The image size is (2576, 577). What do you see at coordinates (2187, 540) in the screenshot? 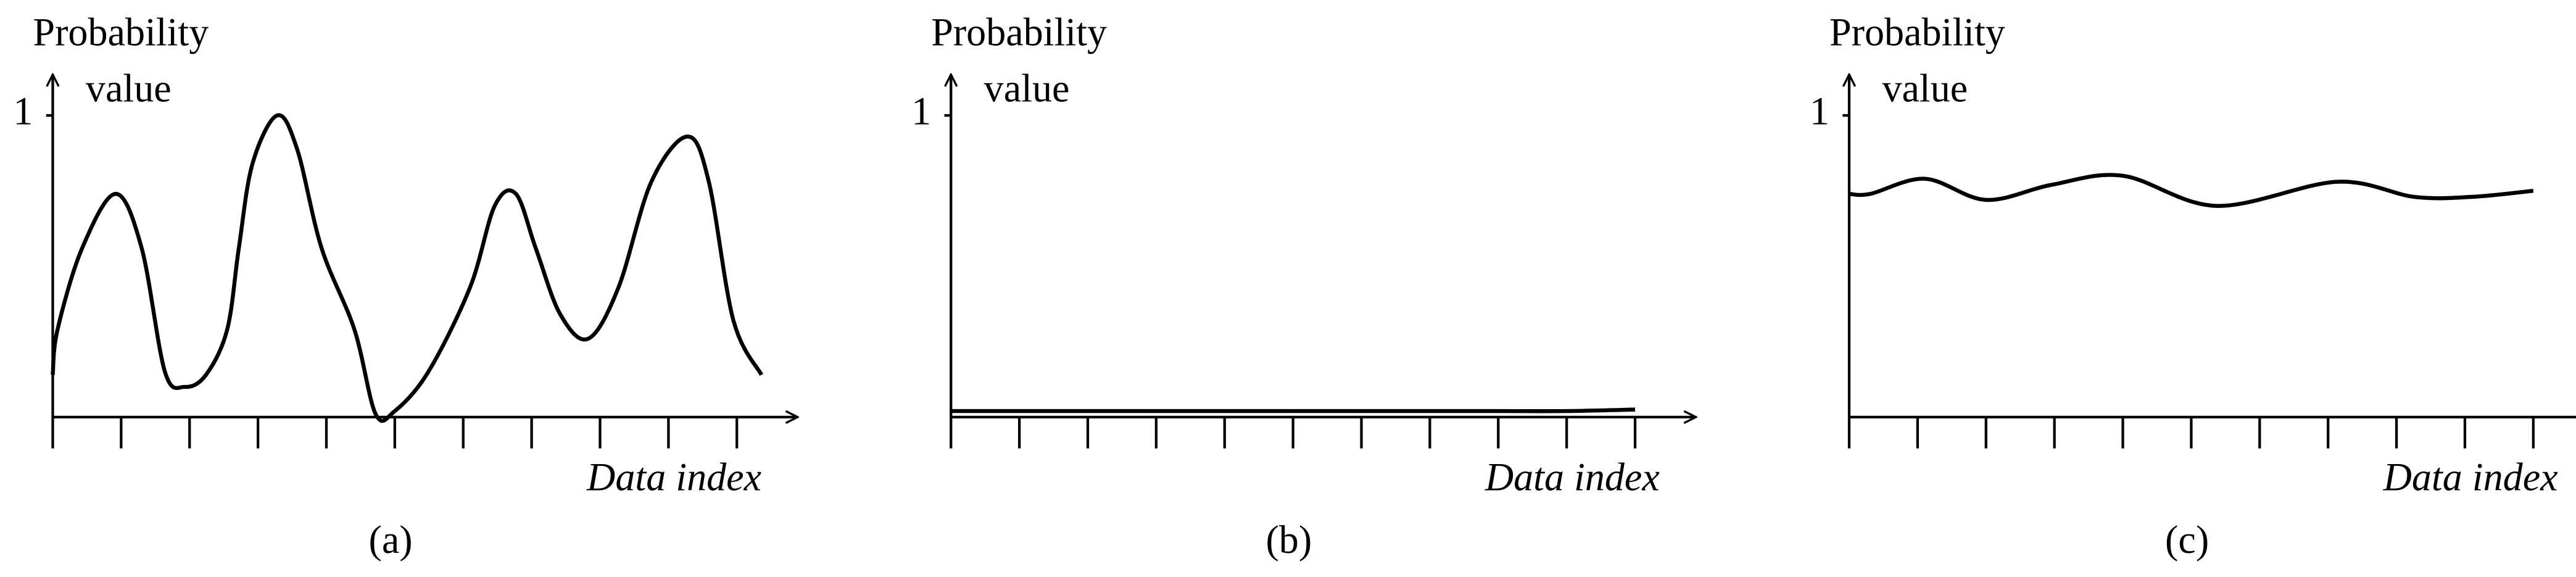
I see `panel-label: (c)` at bounding box center [2187, 540].